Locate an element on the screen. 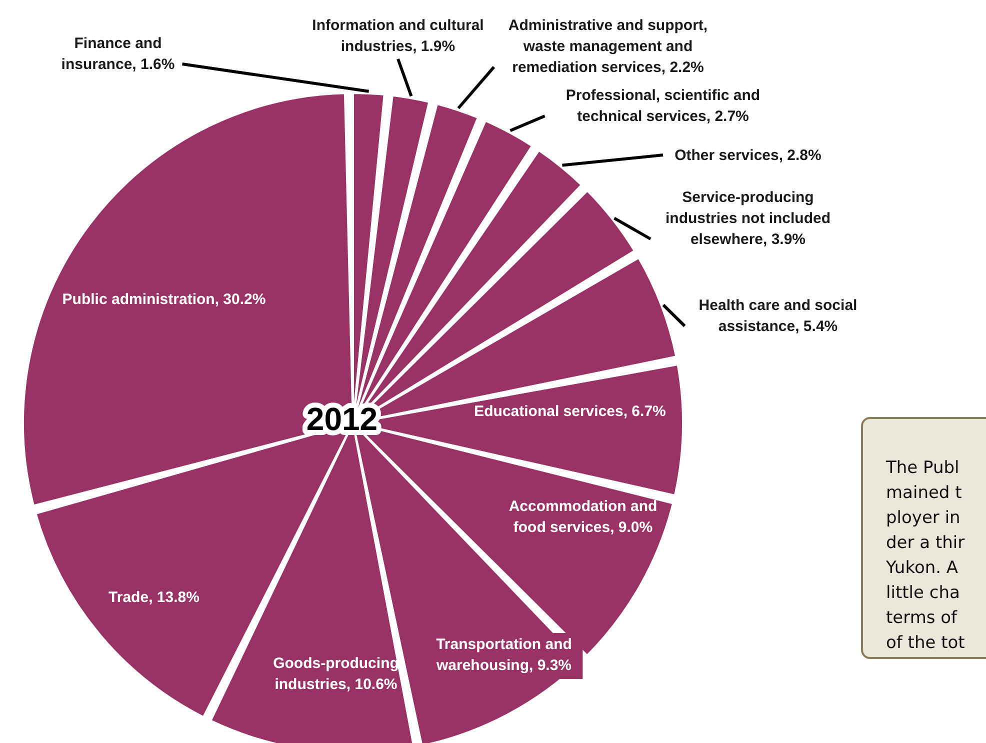 The width and height of the screenshot is (986, 743). slice-label: Public administration, 30.2% is located at coordinates (164, 299).